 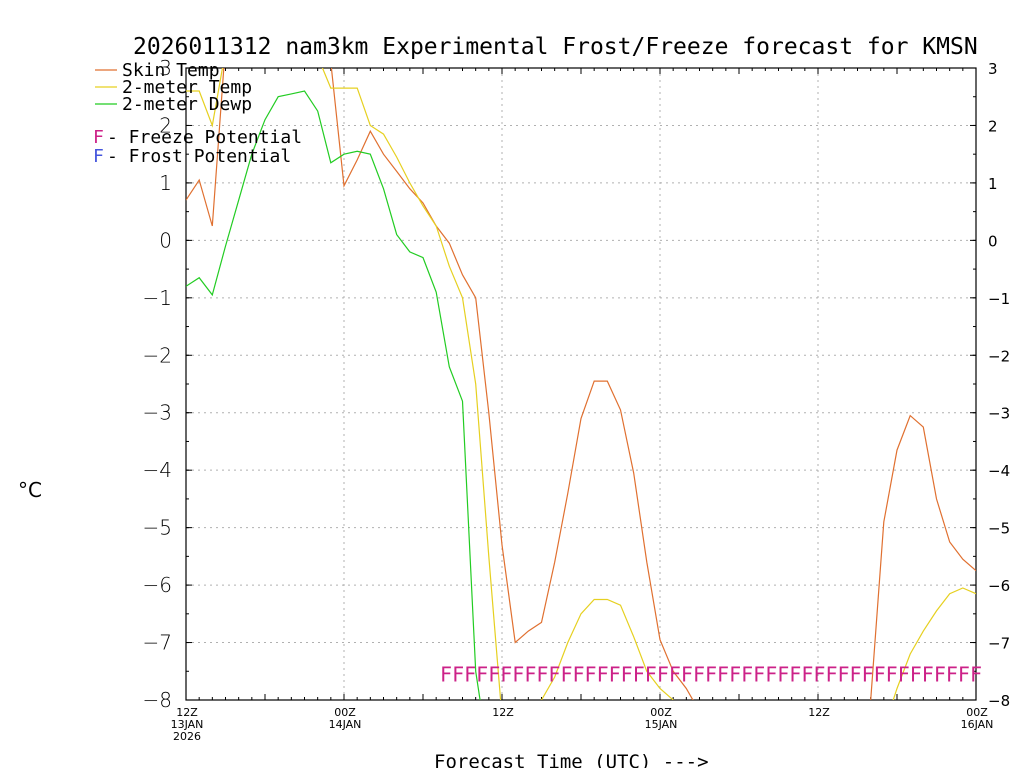 I want to click on x-tick-label: 14JAN, so click(x=345, y=724).